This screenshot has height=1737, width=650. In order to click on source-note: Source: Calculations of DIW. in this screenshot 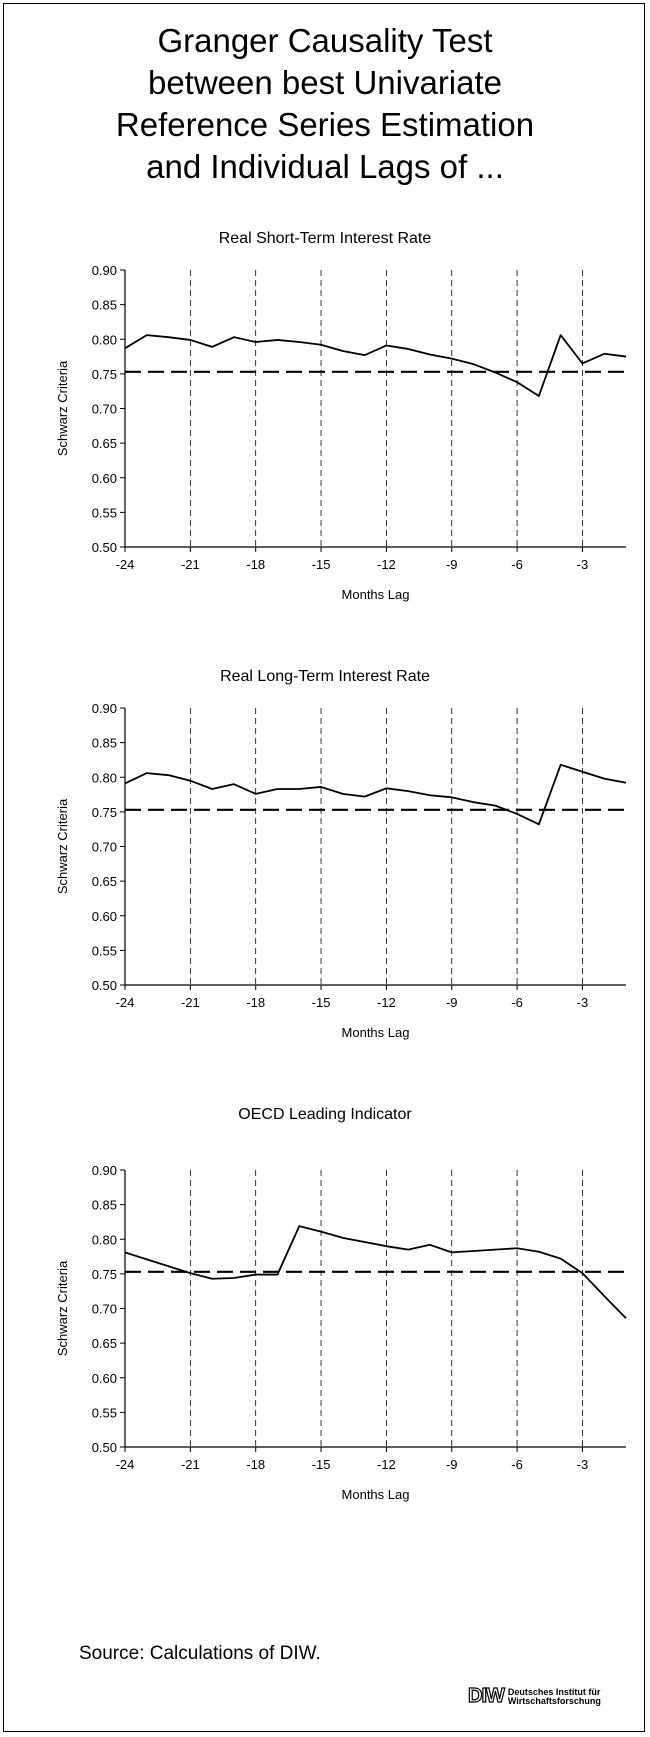, I will do `click(200, 1653)`.